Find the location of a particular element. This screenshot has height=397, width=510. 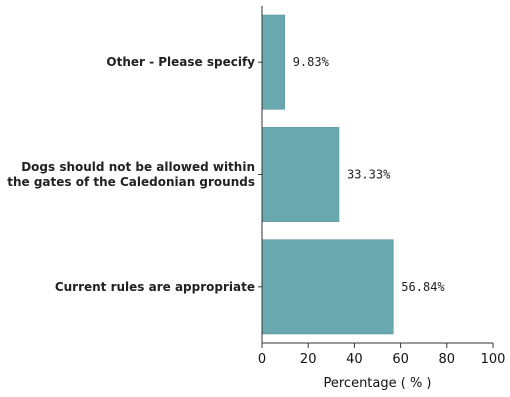

category-label-1-line-0: Dogs should not be allowed within is located at coordinates (138, 167).